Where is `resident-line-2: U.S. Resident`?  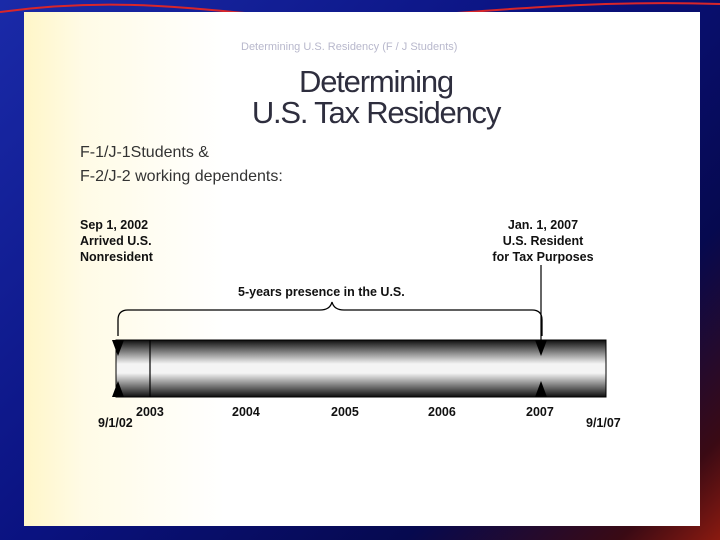
resident-line-2: U.S. Resident is located at coordinates (543, 241).